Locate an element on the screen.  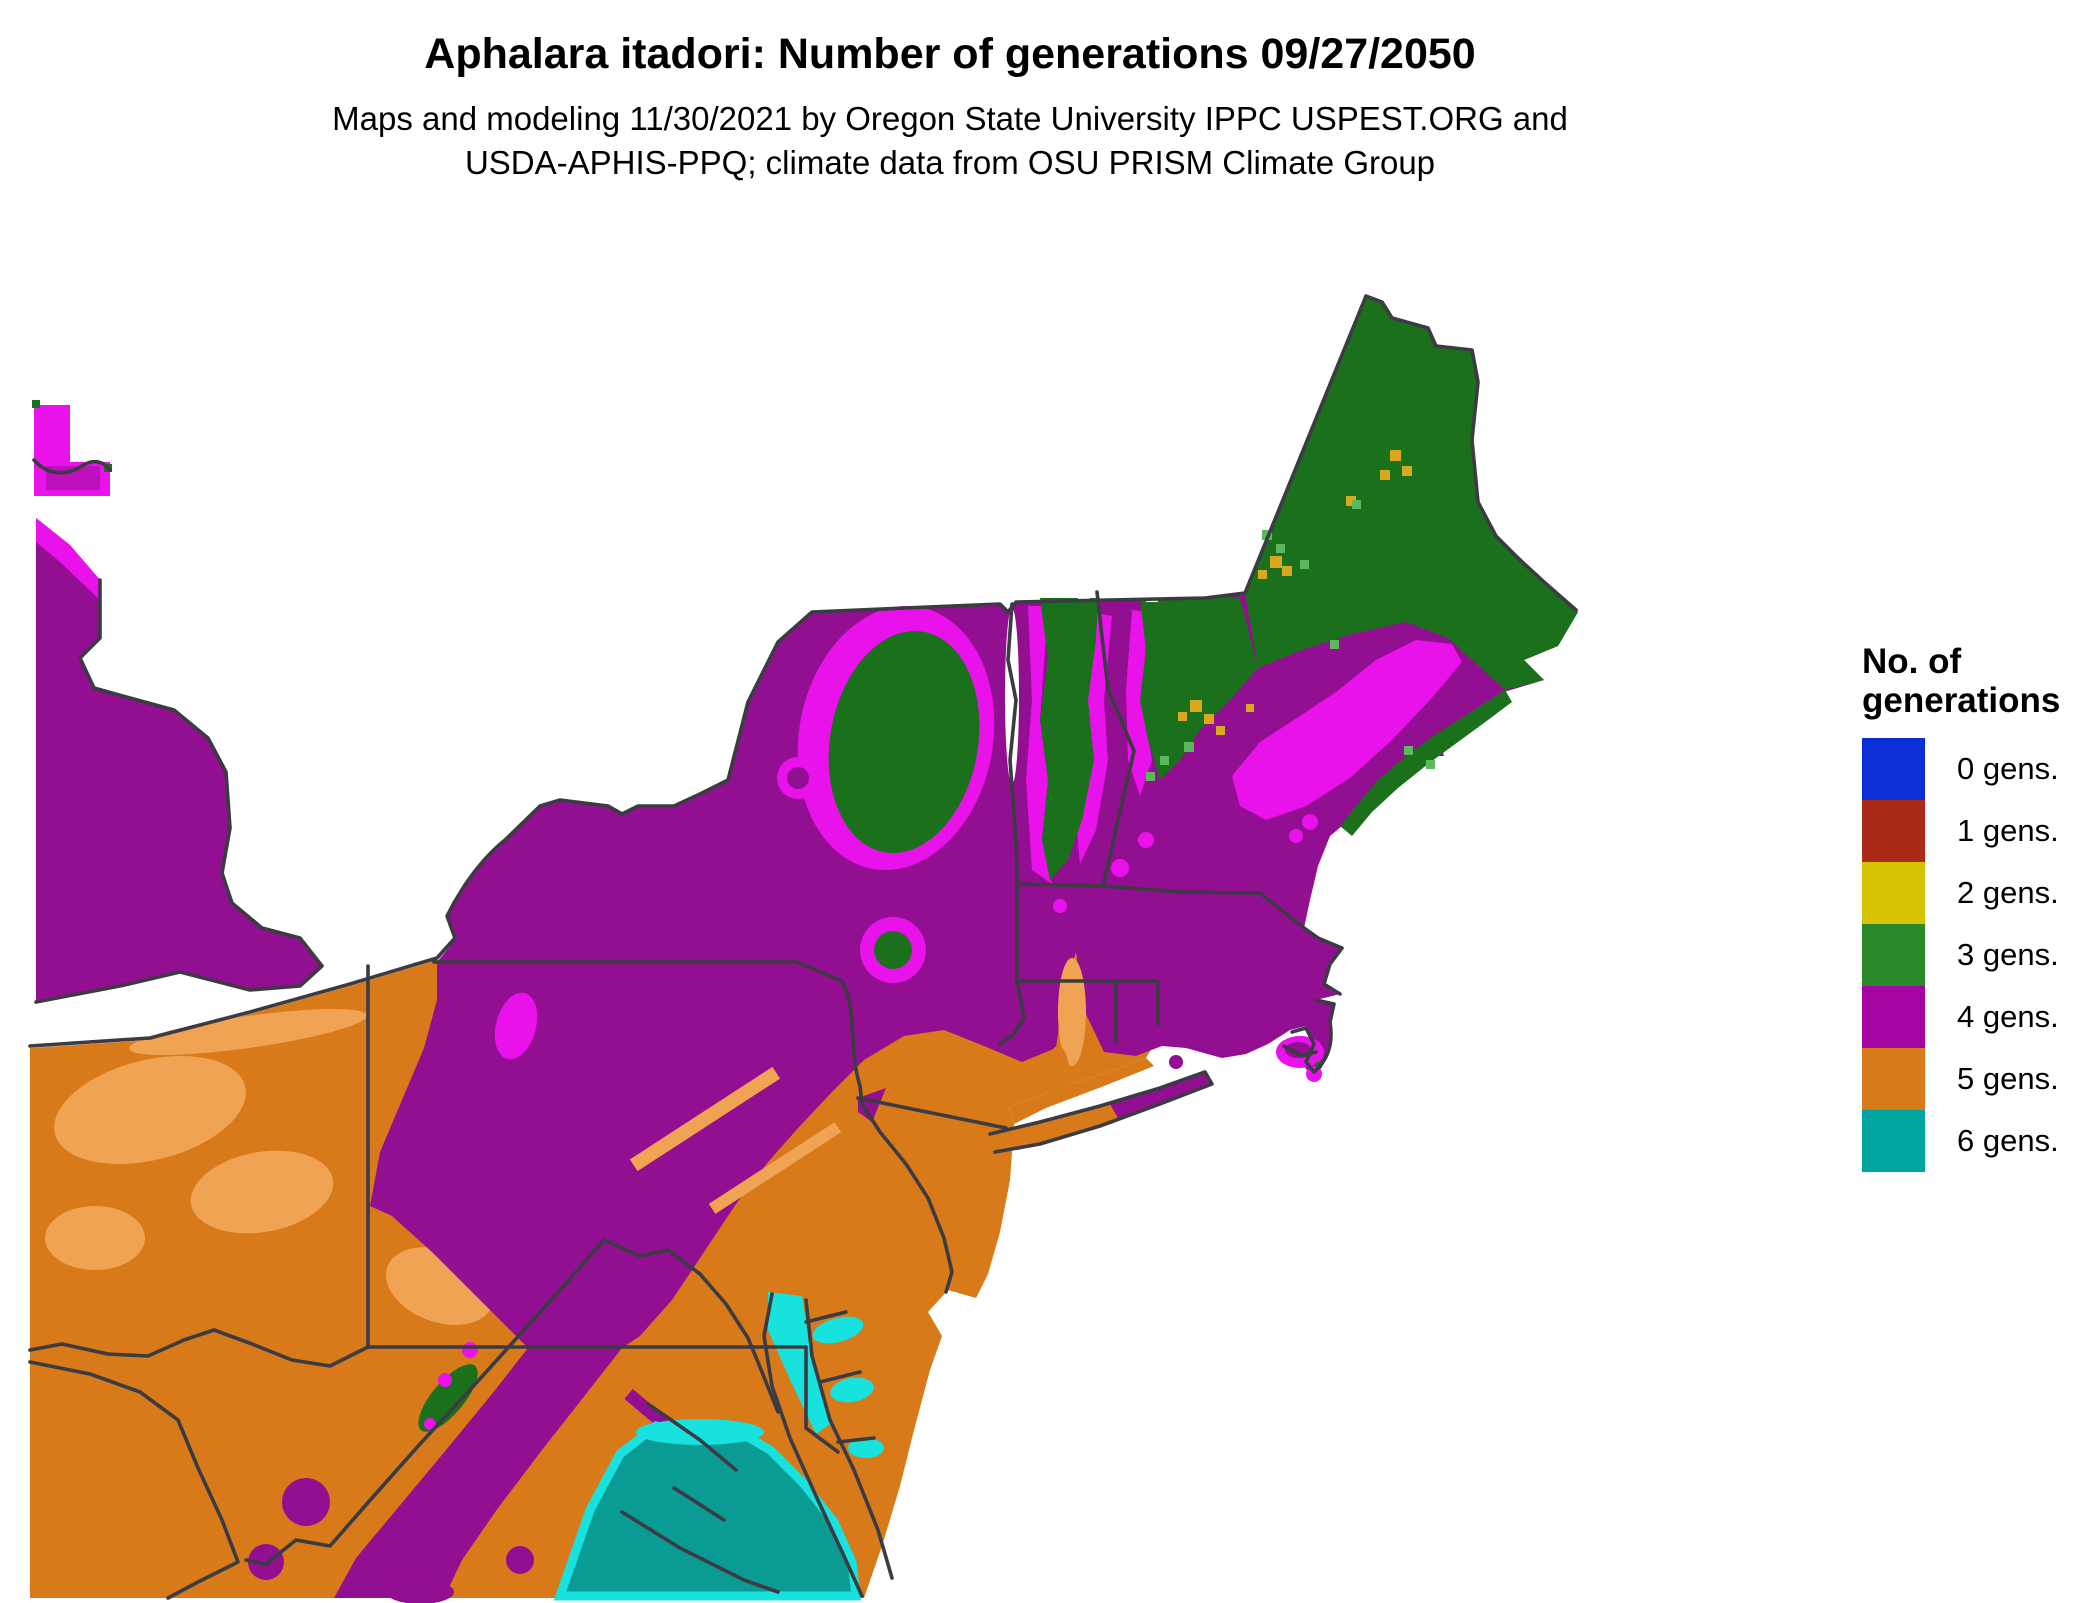
legend-swatch-1gens is located at coordinates (1893, 831).